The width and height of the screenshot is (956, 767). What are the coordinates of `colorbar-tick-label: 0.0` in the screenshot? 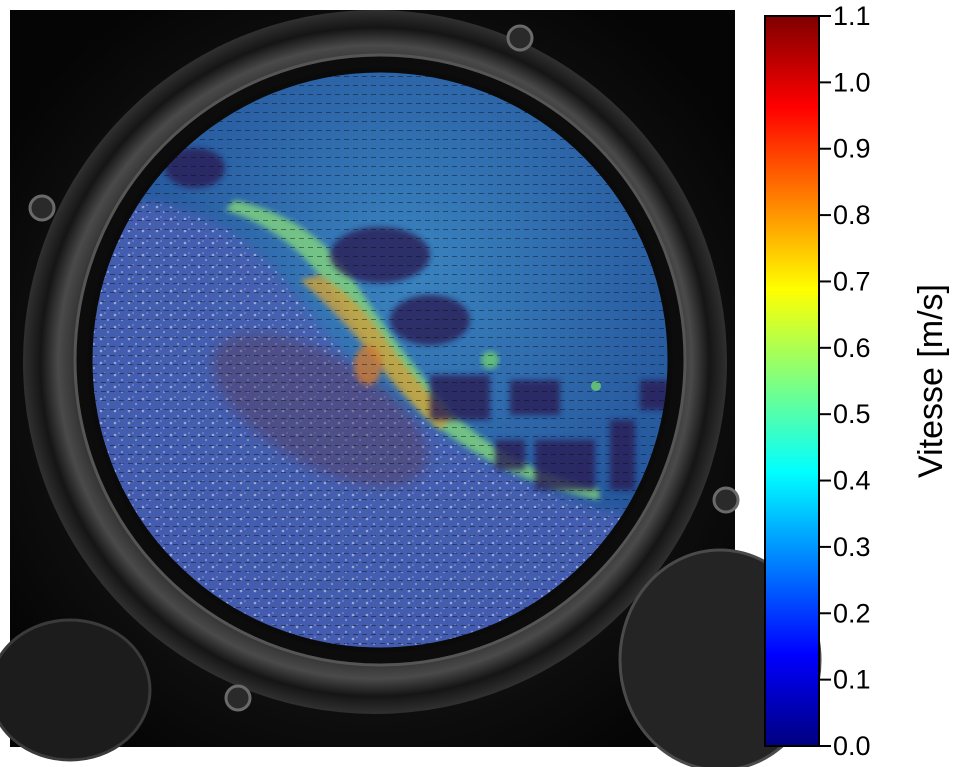 It's located at (852, 746).